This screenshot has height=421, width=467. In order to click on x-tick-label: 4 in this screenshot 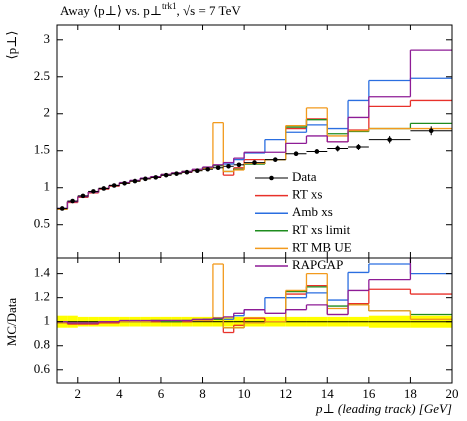, I will do `click(119, 393)`.